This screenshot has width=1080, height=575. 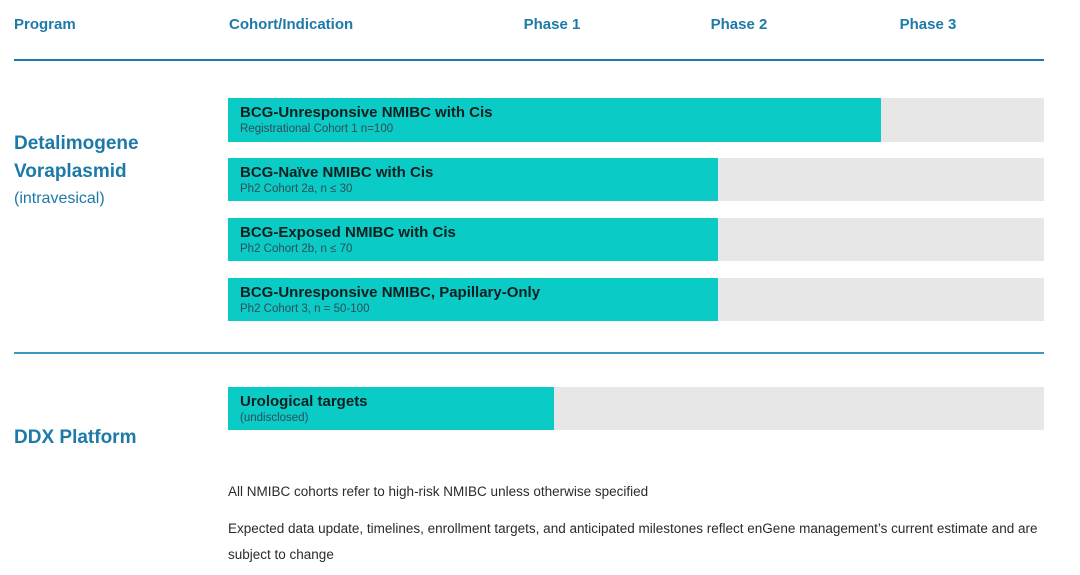 What do you see at coordinates (552, 24) in the screenshot?
I see `column-header-phase1: Phase 1` at bounding box center [552, 24].